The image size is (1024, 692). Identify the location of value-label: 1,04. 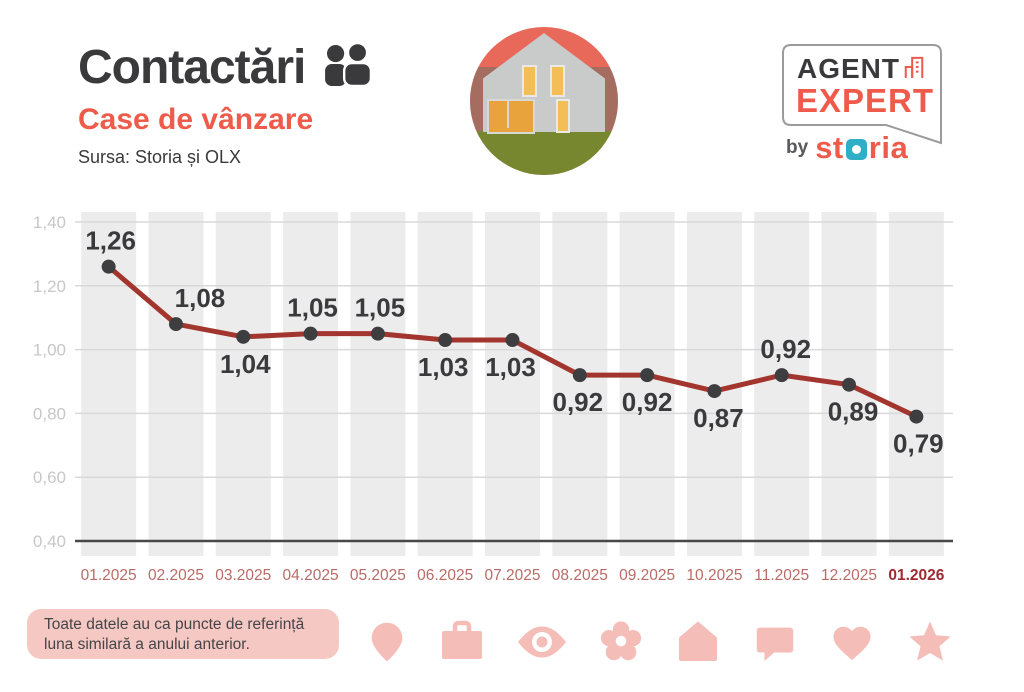
(245, 364).